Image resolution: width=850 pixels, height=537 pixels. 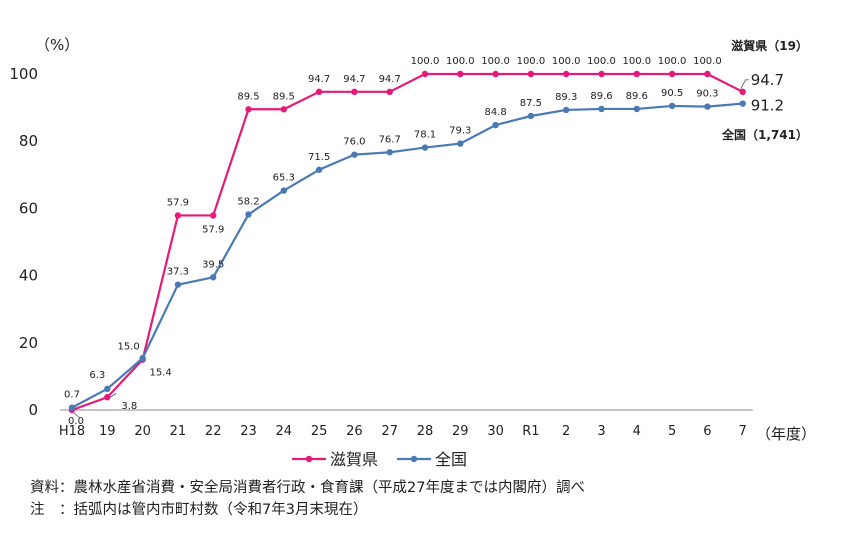 I want to click on x-tick-label: 24, so click(x=284, y=431).